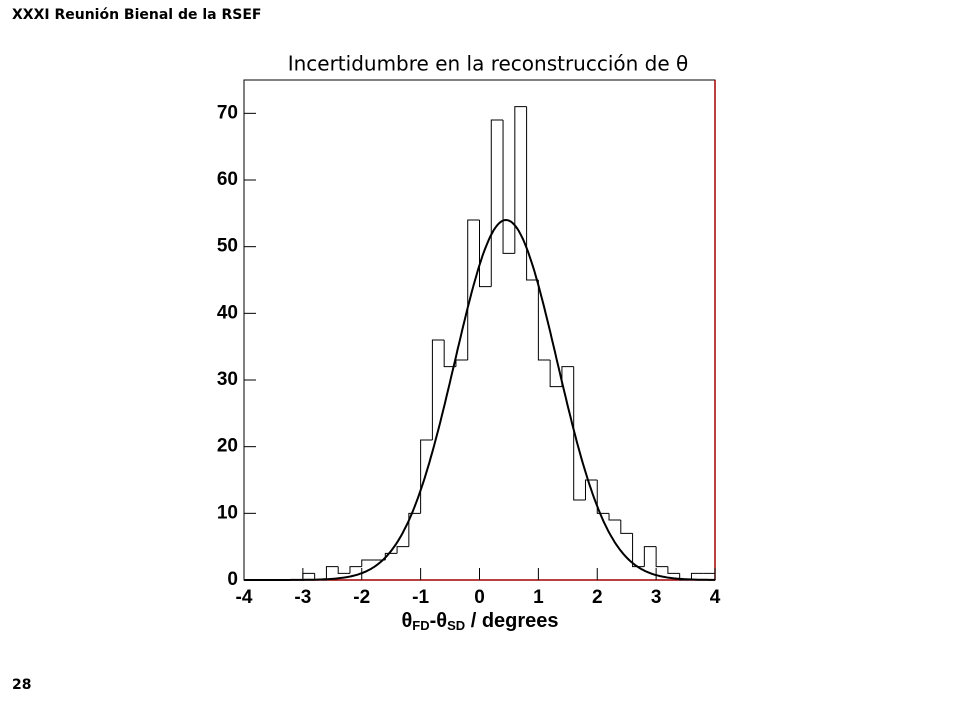 This screenshot has height=720, width=960. I want to click on x-tick-label: 2, so click(597, 597).